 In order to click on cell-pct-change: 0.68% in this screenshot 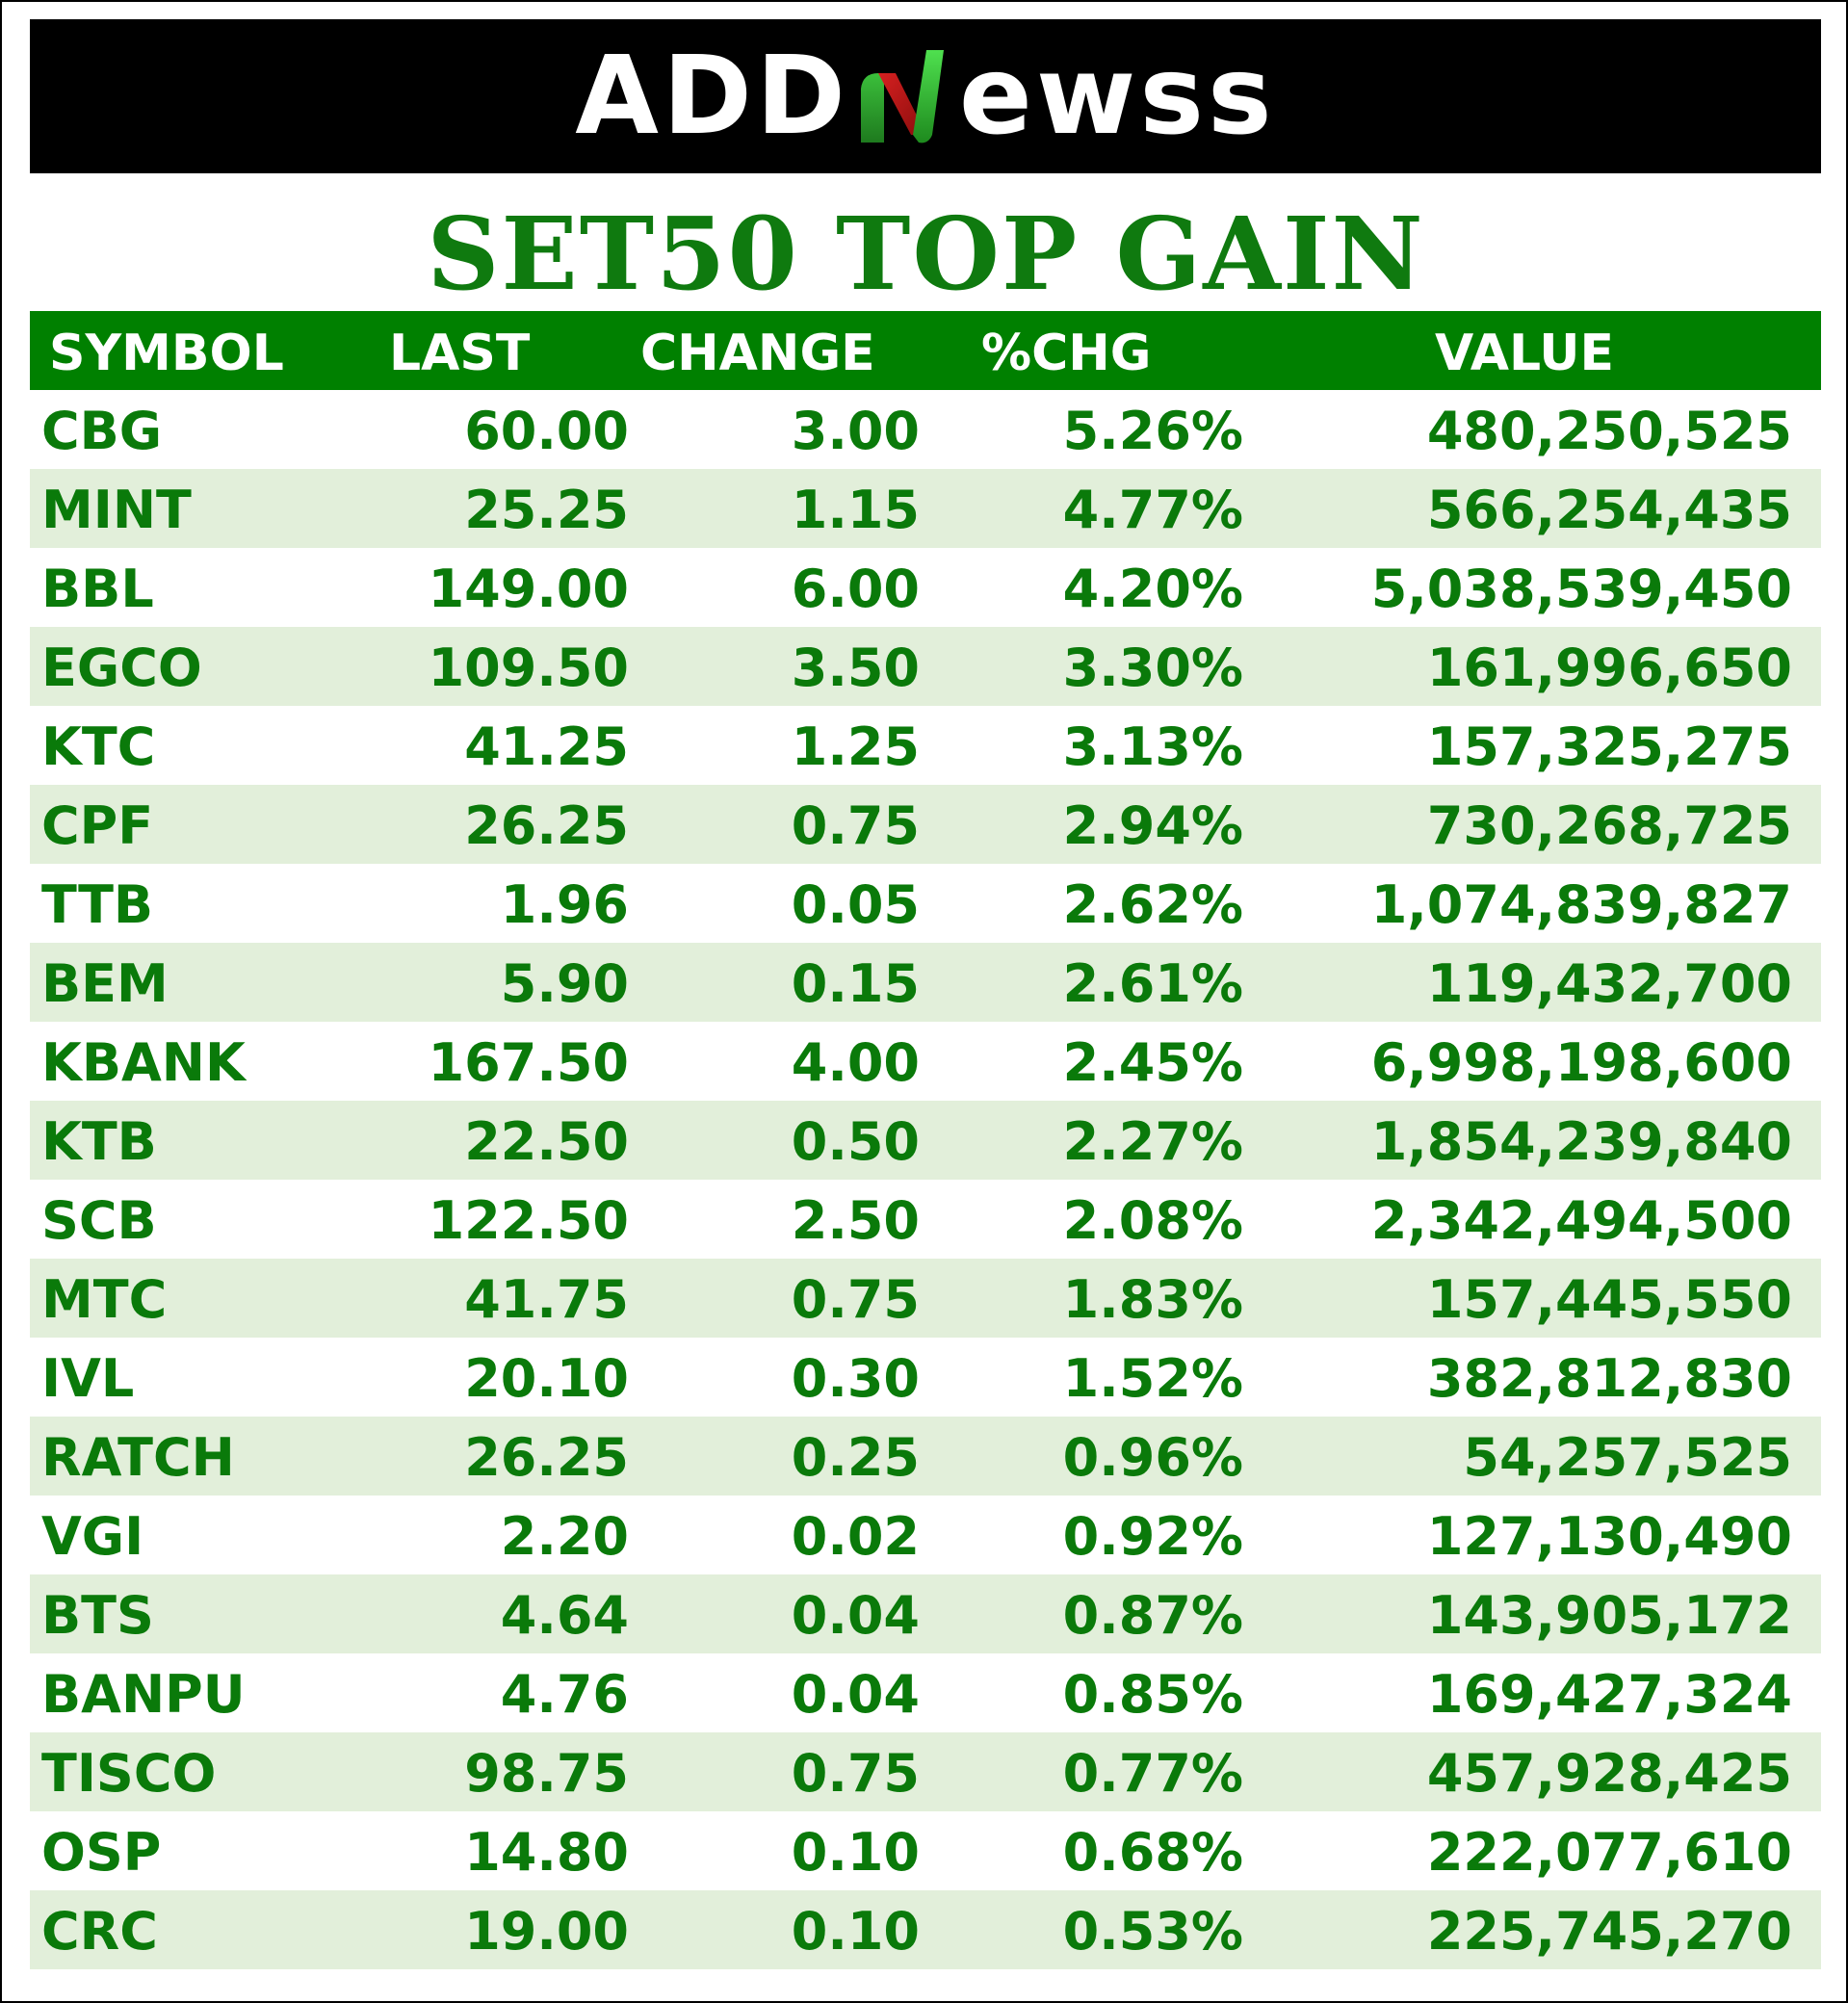, I will do `click(1152, 1852)`.